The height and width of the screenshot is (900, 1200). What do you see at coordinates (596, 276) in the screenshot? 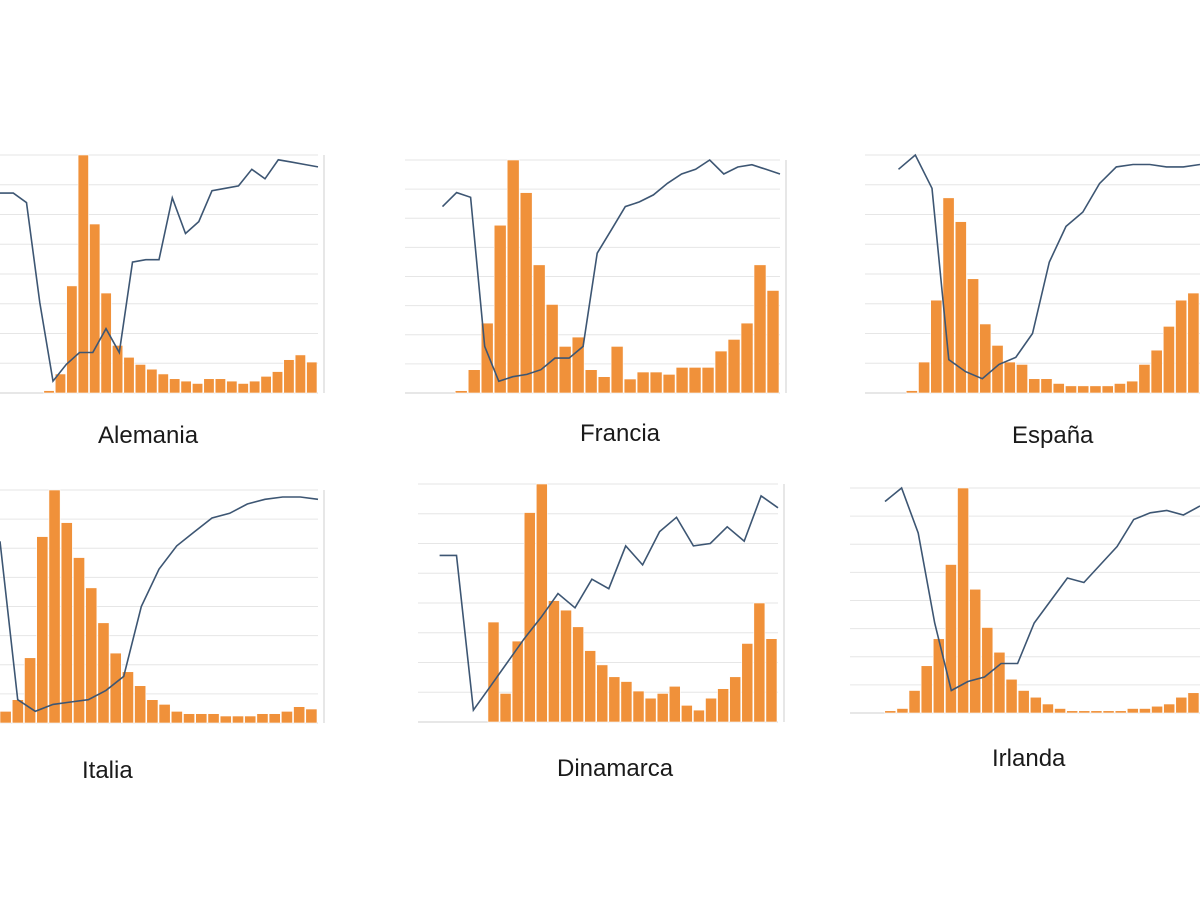
I see `chart-francia` at bounding box center [596, 276].